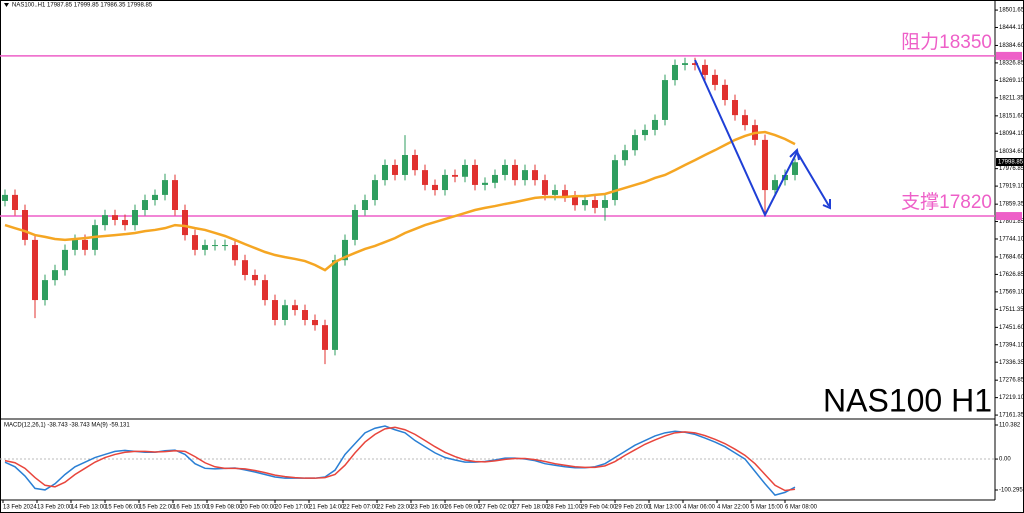 The width and height of the screenshot is (1024, 513). I want to click on x-tick-label: 27 Feb 18:00, so click(531, 508).